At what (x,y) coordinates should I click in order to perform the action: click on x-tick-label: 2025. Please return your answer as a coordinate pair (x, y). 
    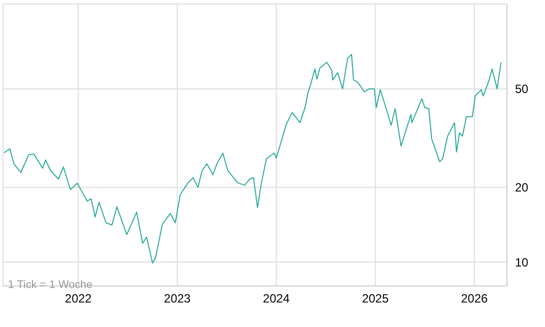
    Looking at the image, I should click on (375, 299).